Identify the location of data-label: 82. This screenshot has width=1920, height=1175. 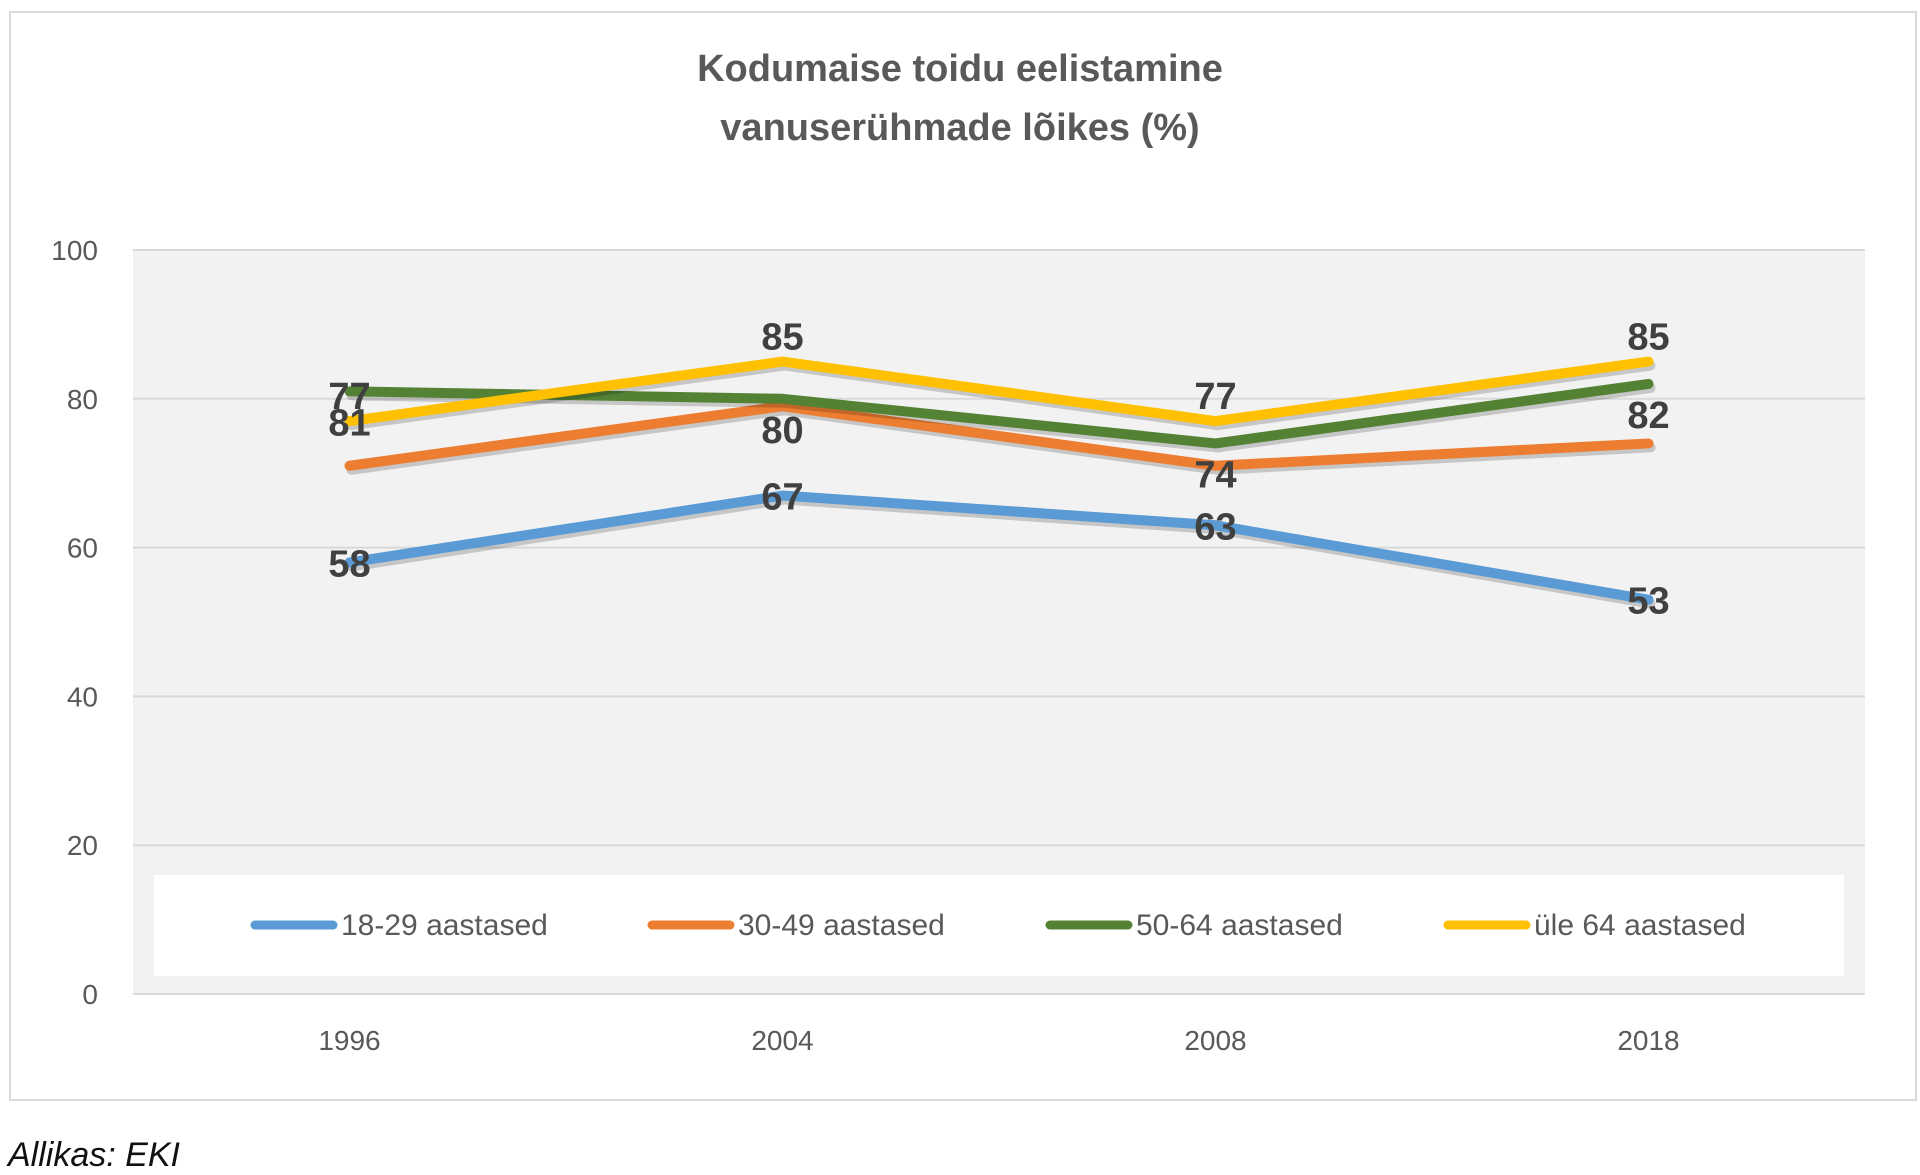
(1648, 416).